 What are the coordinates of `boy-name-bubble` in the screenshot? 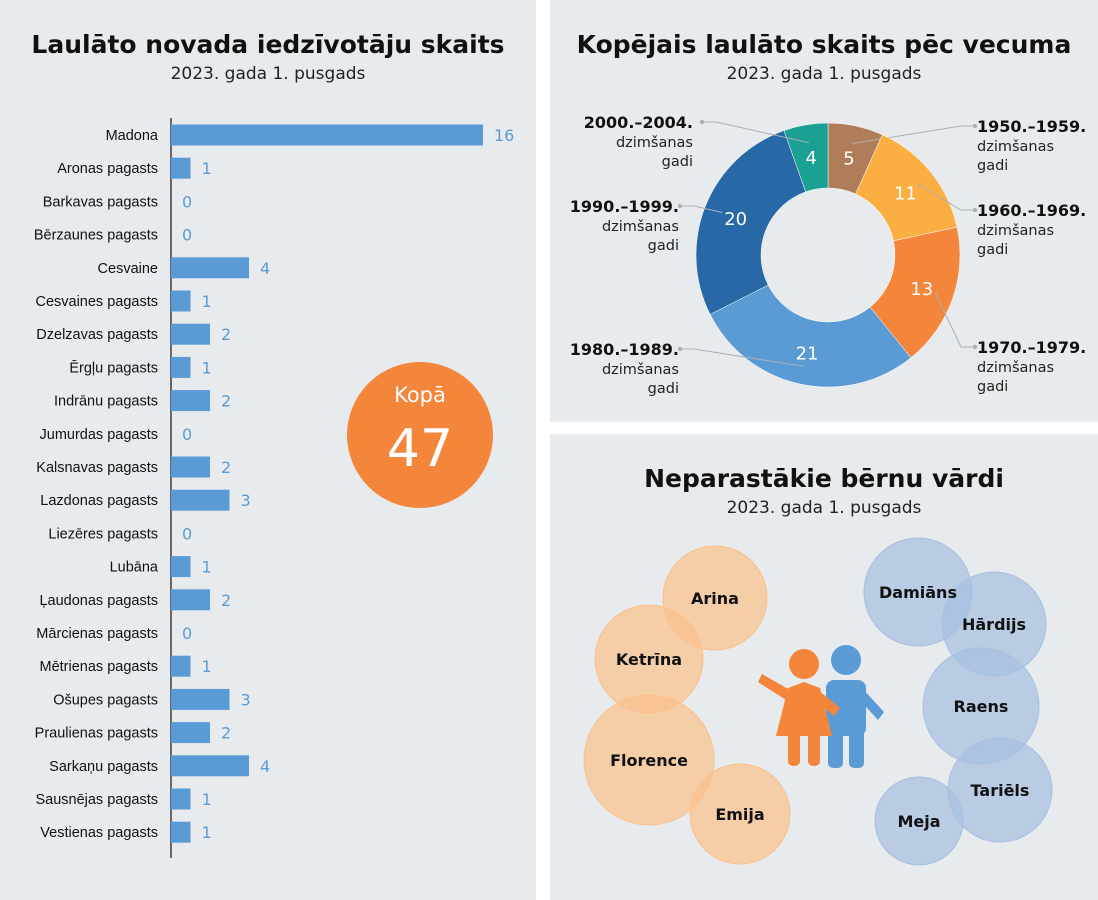 It's located at (919, 821).